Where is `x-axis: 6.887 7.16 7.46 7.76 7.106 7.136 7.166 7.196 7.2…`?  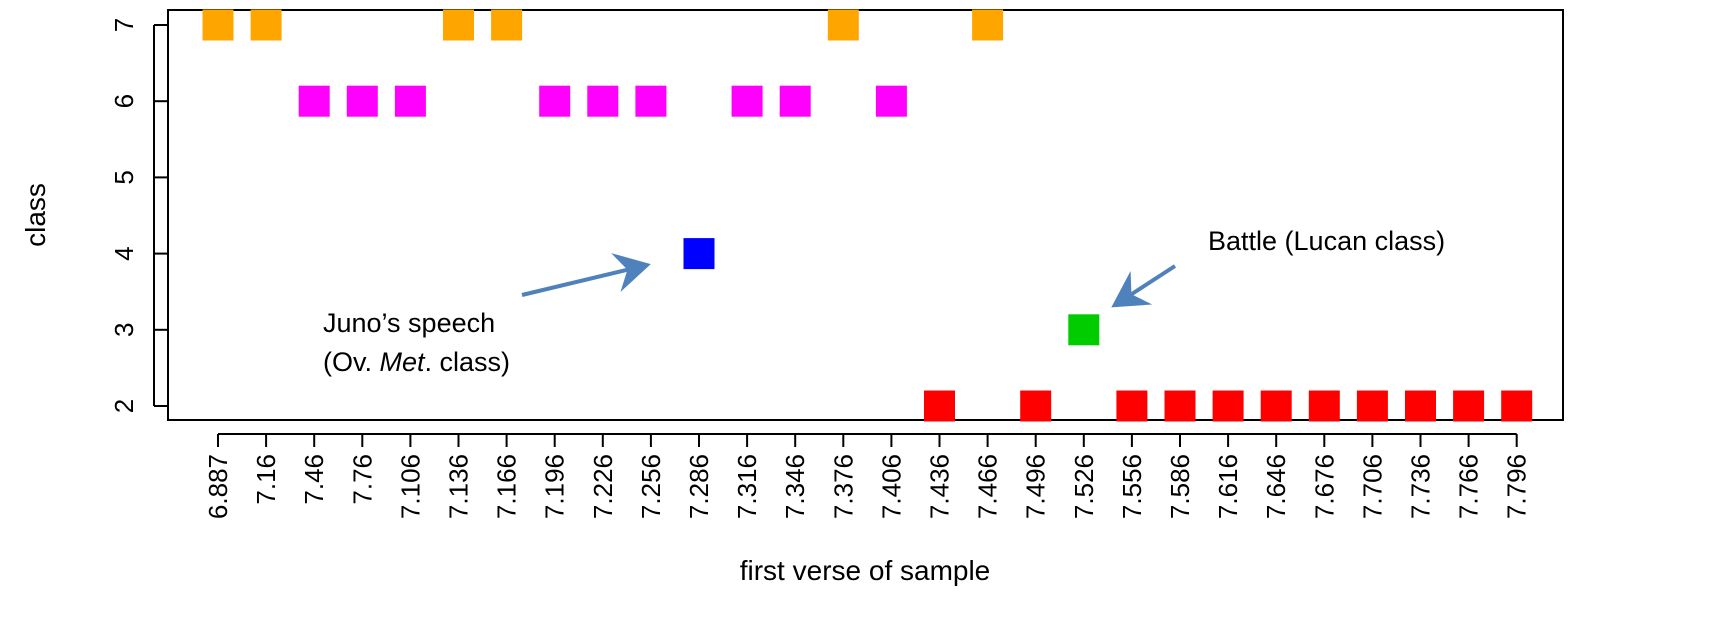 x-axis: 6.887 7.16 7.46 7.76 7.106 7.136 7.166 7.196 7.2… is located at coordinates (867, 476).